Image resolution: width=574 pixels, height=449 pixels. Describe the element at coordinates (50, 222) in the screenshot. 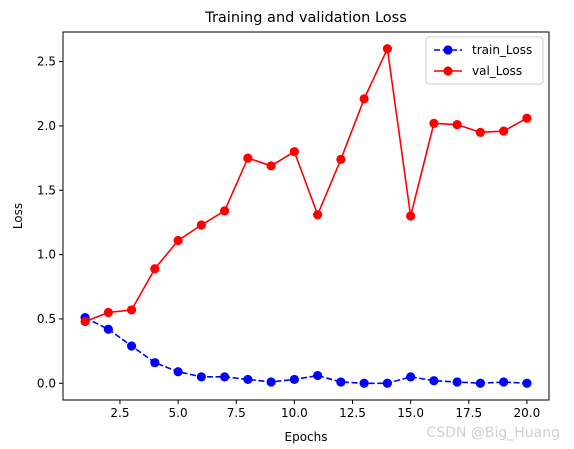

I see `y-axis-ticks: 0.0 0.5 1.0 1.5 2.0 2.5` at that location.